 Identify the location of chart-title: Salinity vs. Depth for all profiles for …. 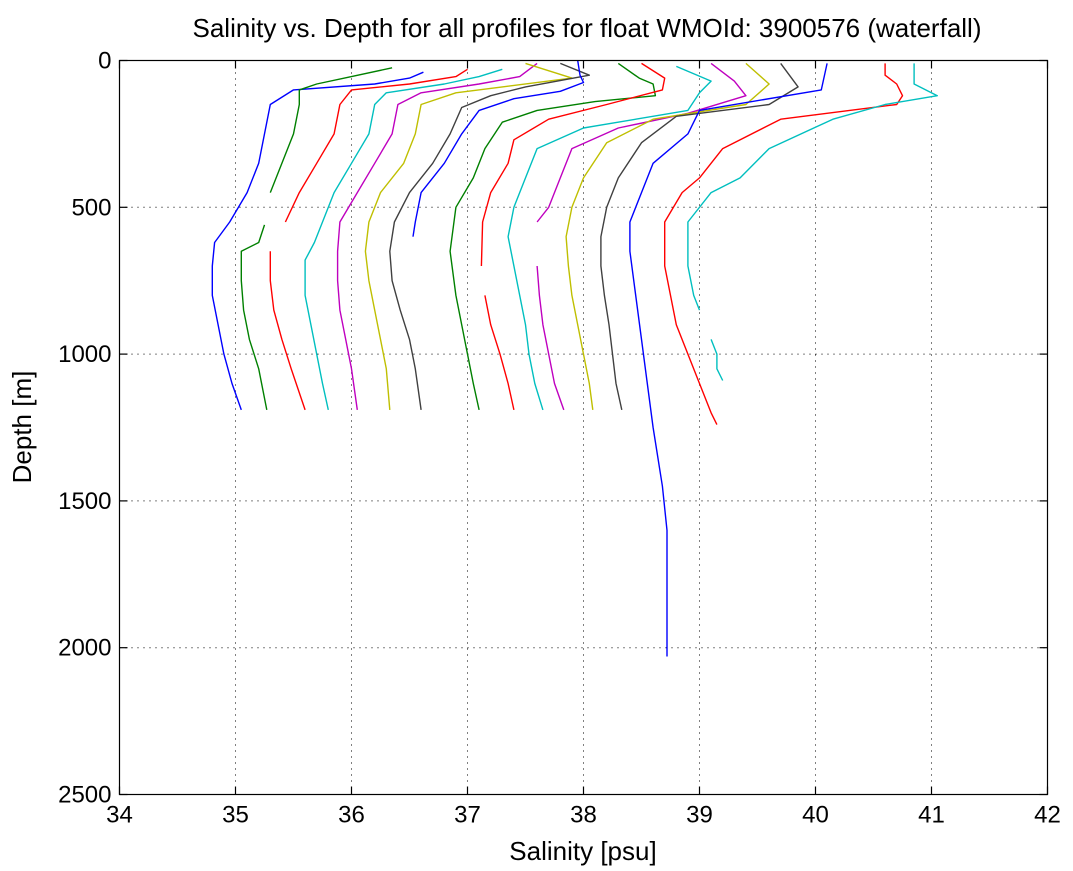
(587, 28).